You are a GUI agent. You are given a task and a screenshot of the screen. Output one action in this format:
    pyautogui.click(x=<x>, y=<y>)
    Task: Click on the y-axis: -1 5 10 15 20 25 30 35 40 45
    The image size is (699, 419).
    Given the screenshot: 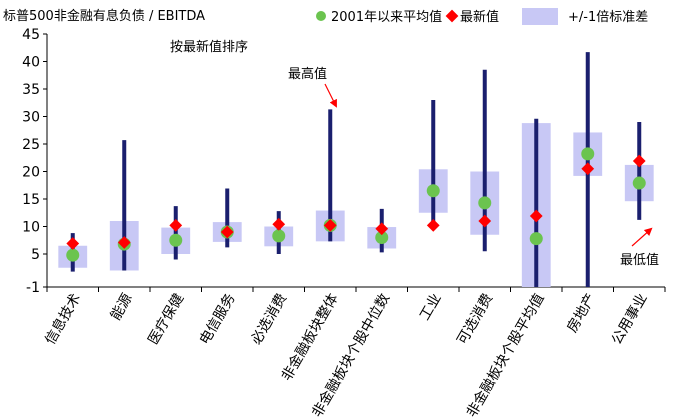 What is the action you would take?
    pyautogui.click(x=35, y=161)
    